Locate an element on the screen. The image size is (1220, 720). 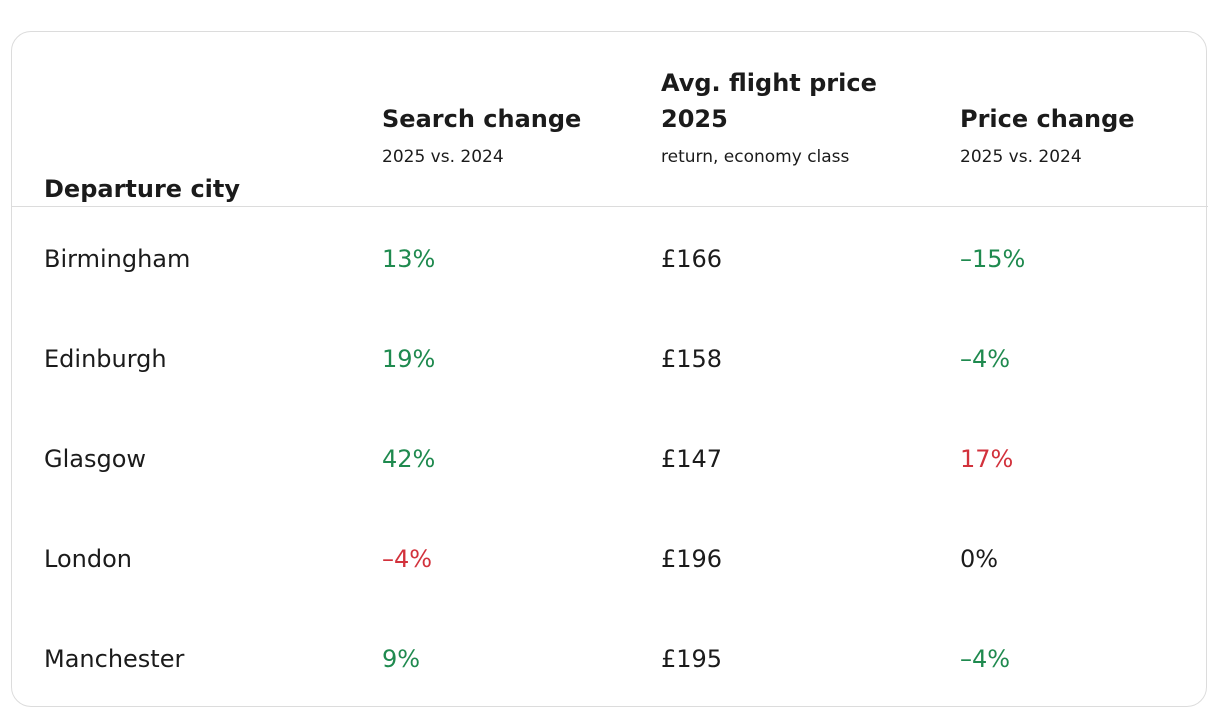
city: Edinburgh is located at coordinates (105, 359).